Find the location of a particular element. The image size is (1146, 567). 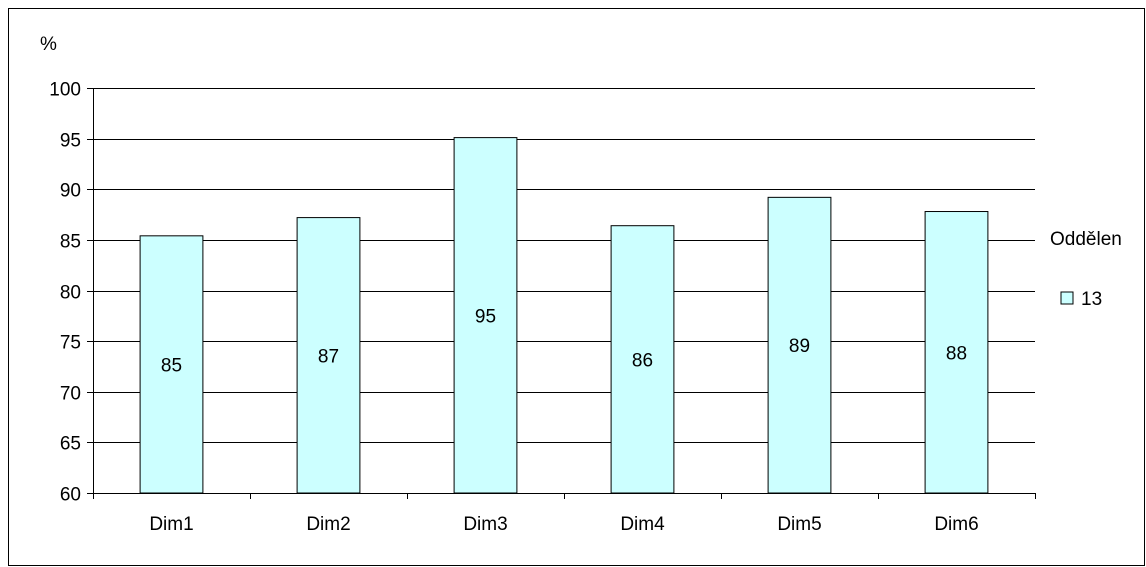

x-tick-label: Dim5 is located at coordinates (799, 524).